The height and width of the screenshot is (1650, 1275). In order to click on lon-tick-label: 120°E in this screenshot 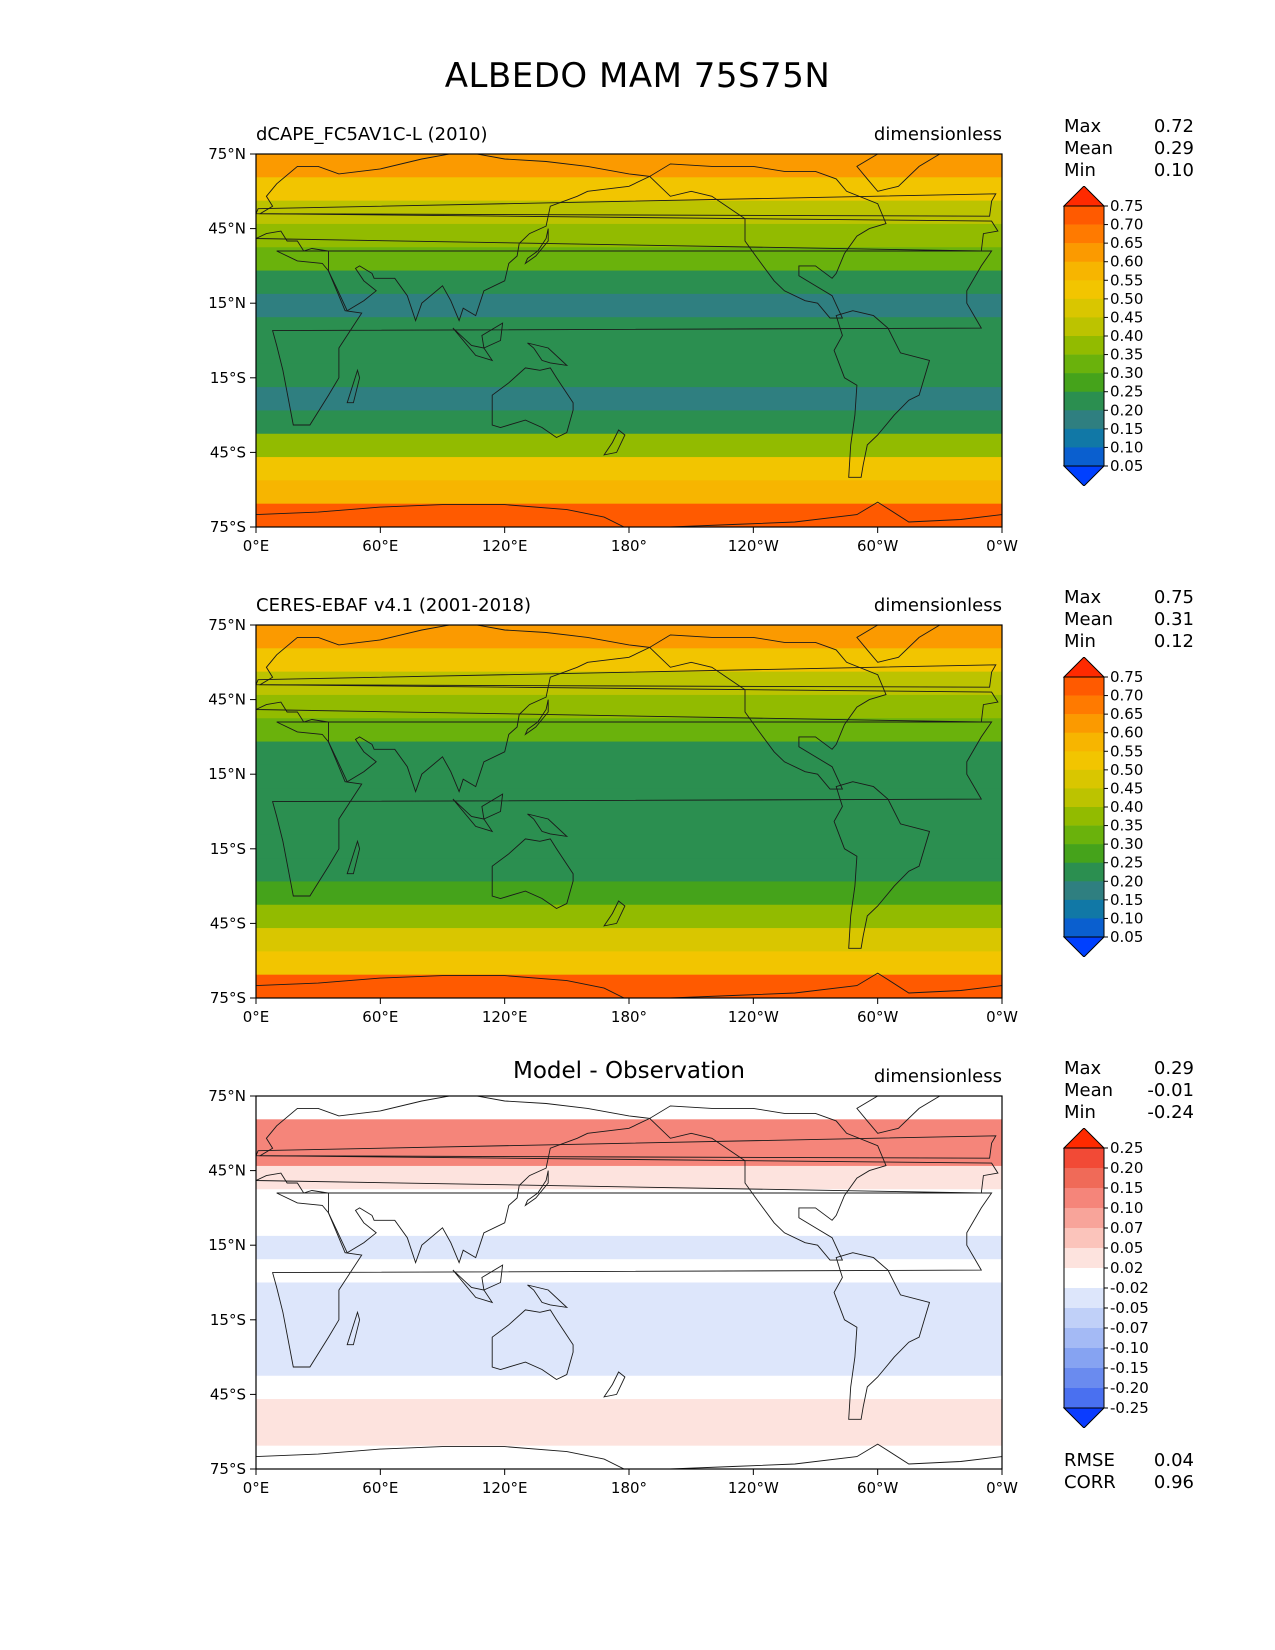, I will do `click(505, 1488)`.